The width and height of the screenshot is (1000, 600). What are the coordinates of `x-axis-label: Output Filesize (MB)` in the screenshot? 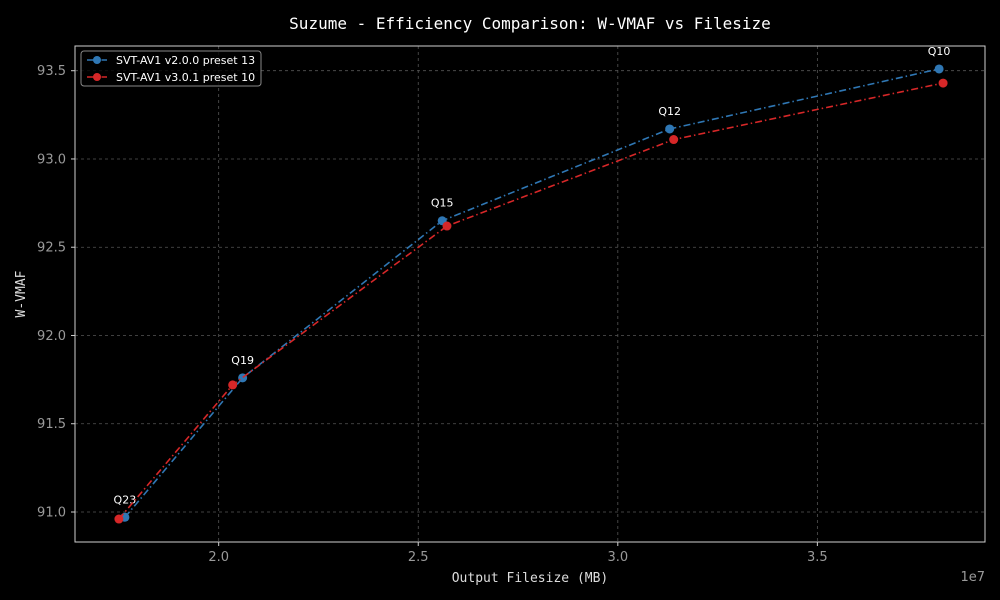 It's located at (530, 578).